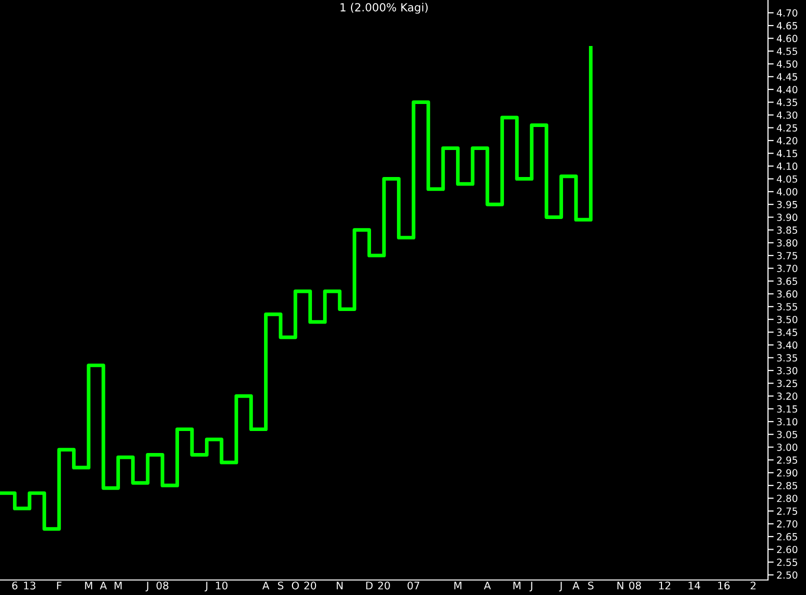  I want to click on y-tick-label: 2.60, so click(787, 550).